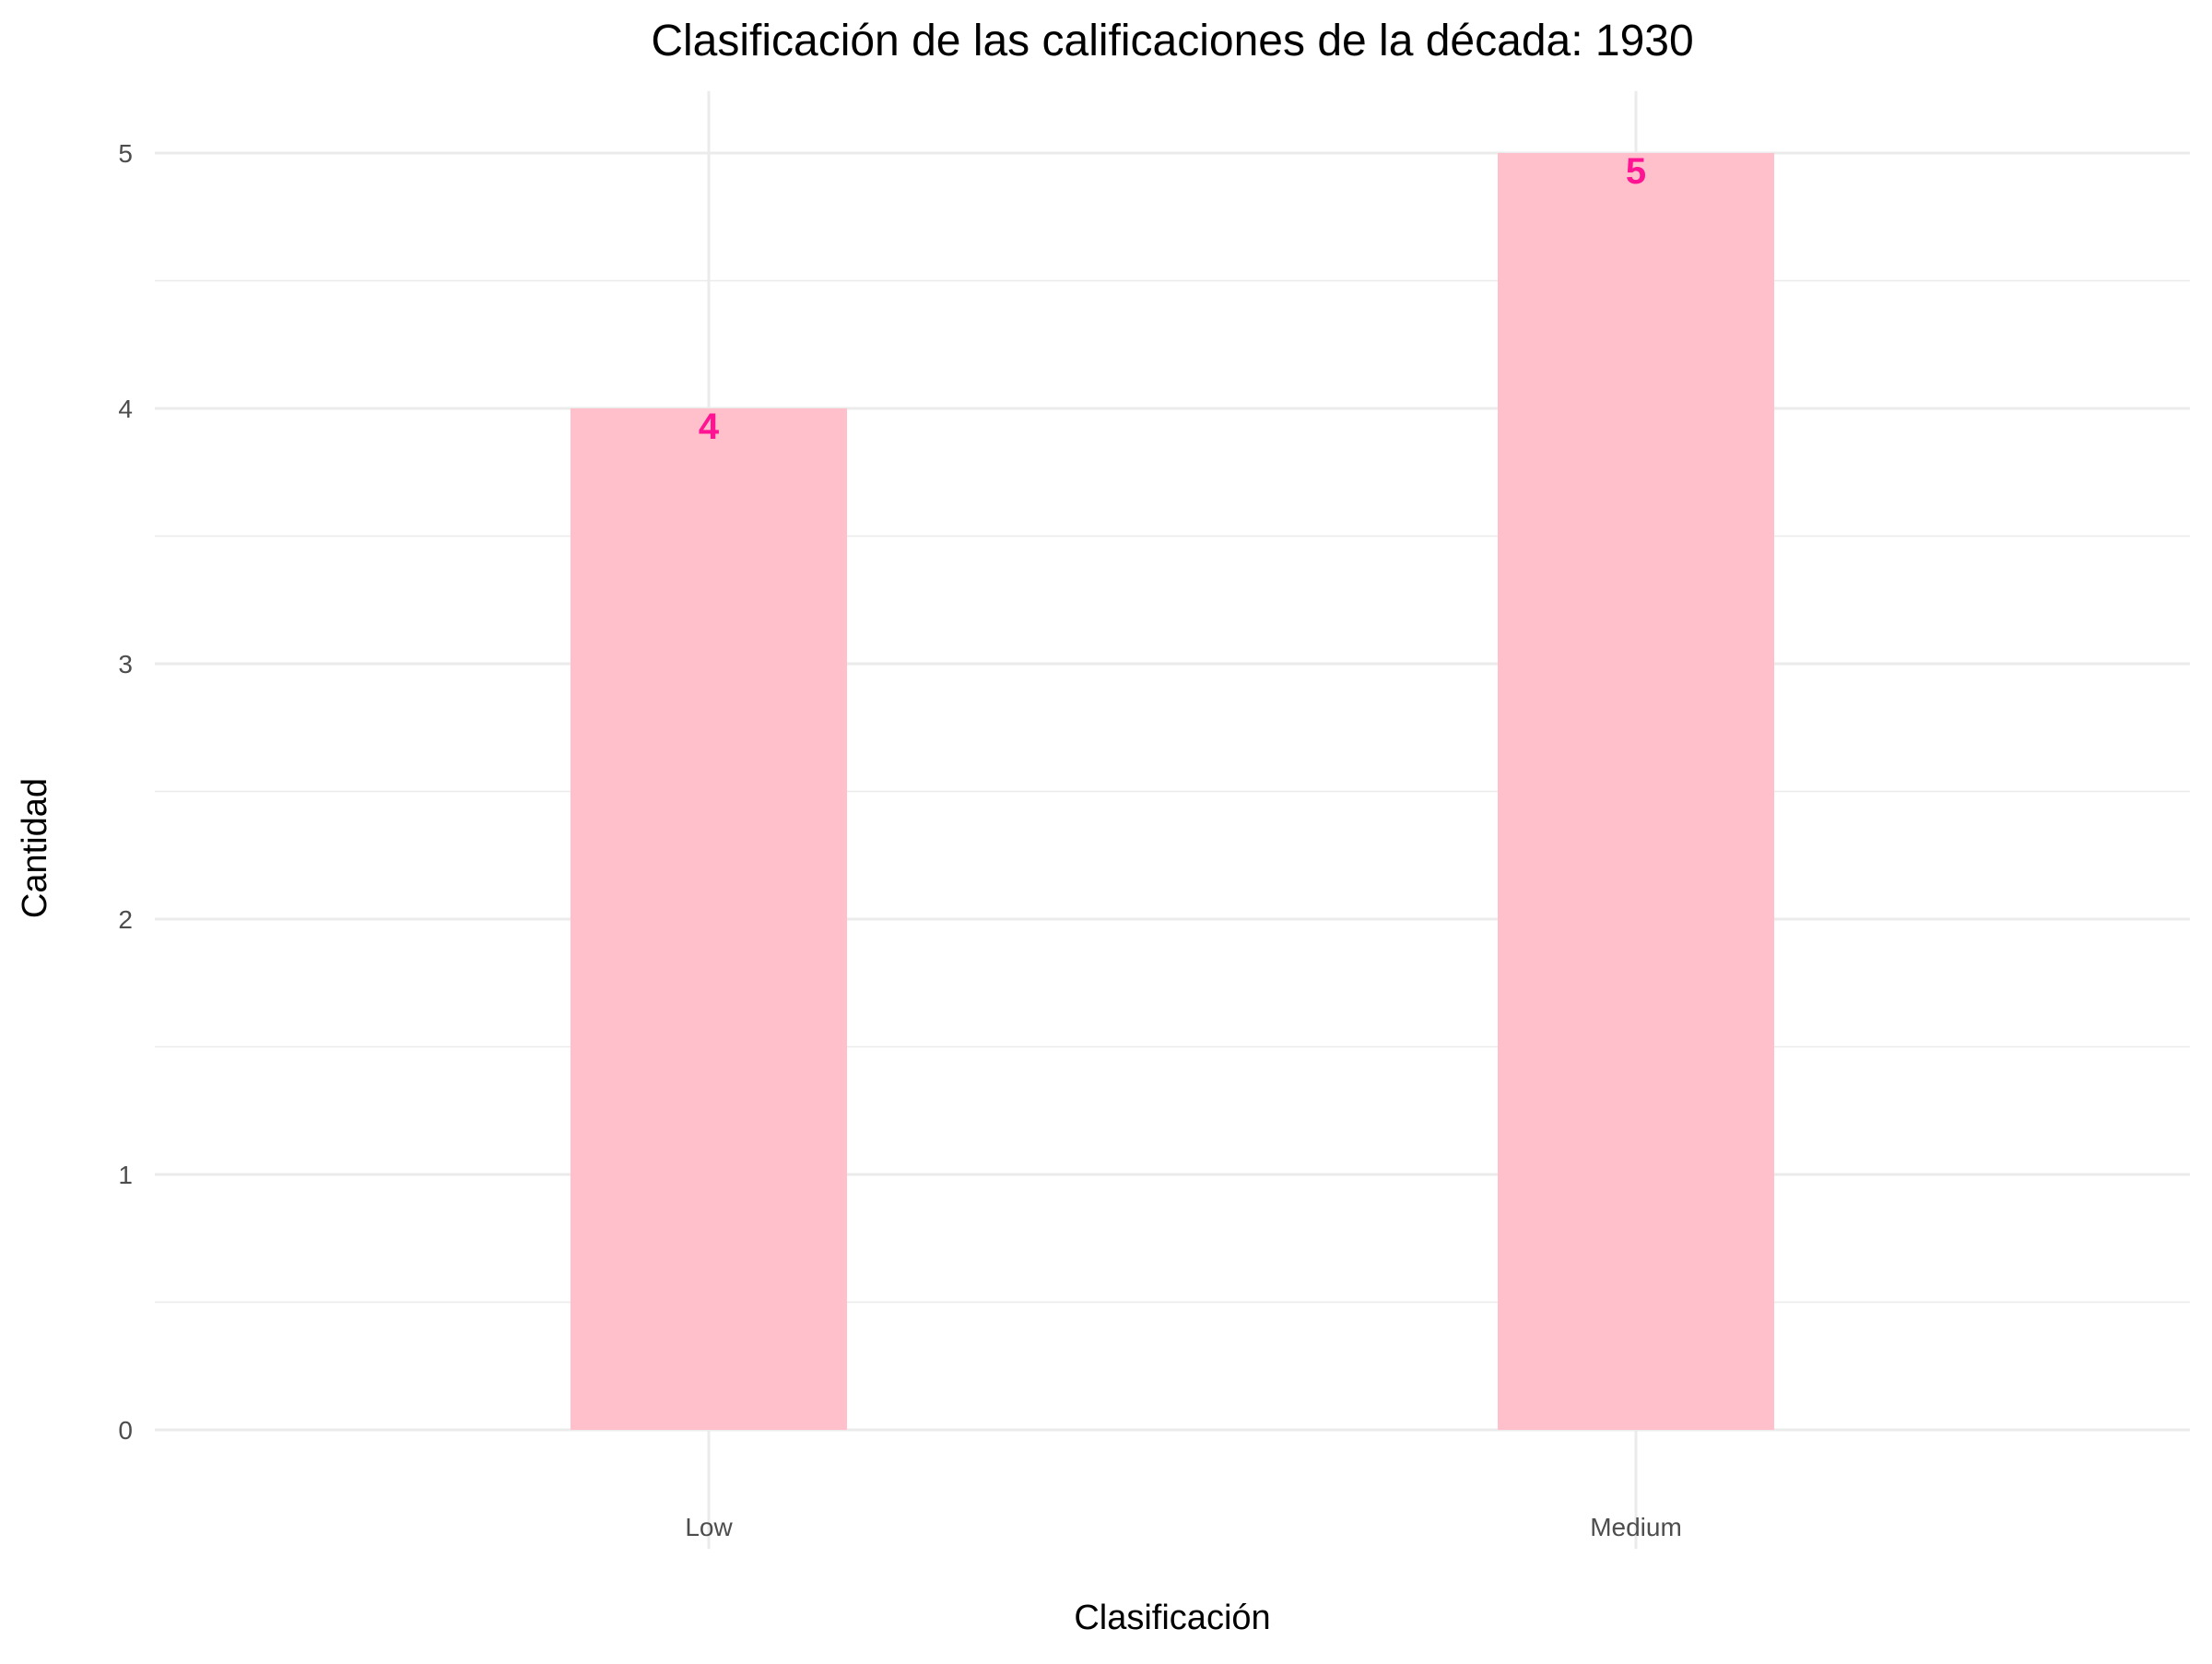 The image size is (2212, 1664). I want to click on y-tick-label: 0, so click(125, 1430).